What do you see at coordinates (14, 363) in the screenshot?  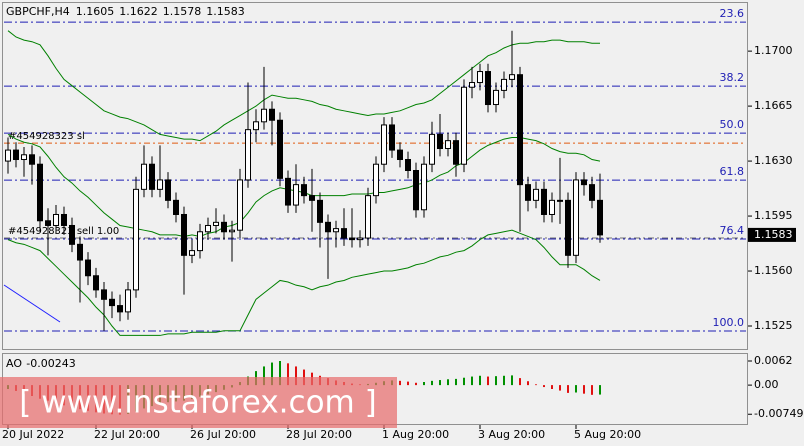 I see `ao-name: AO` at bounding box center [14, 363].